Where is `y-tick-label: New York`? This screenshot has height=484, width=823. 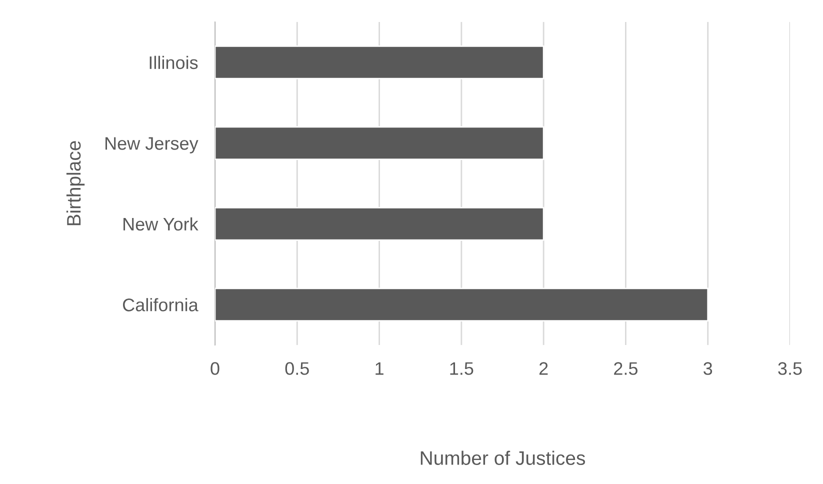 y-tick-label: New York is located at coordinates (161, 224).